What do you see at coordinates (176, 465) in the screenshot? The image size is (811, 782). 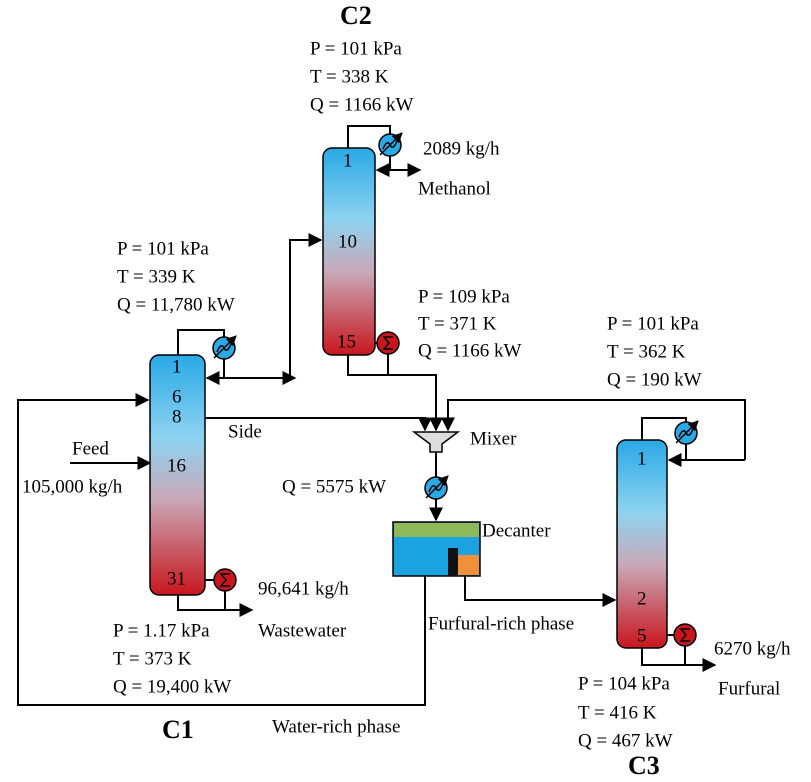 I see `stage: 16` at bounding box center [176, 465].